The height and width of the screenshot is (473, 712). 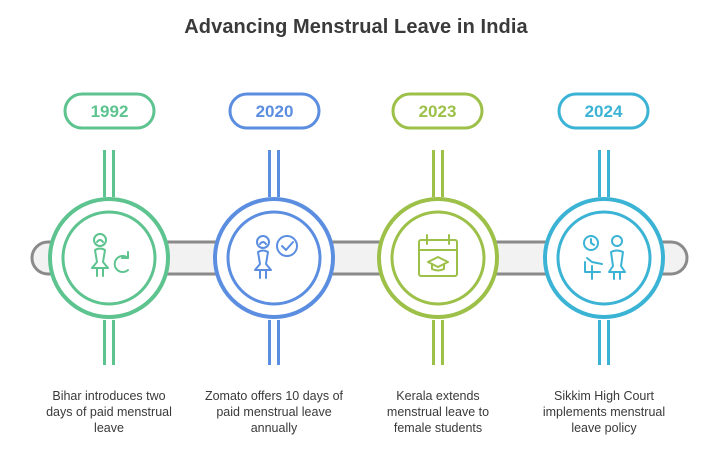 I want to click on year-label-1992: 1992, so click(x=110, y=111).